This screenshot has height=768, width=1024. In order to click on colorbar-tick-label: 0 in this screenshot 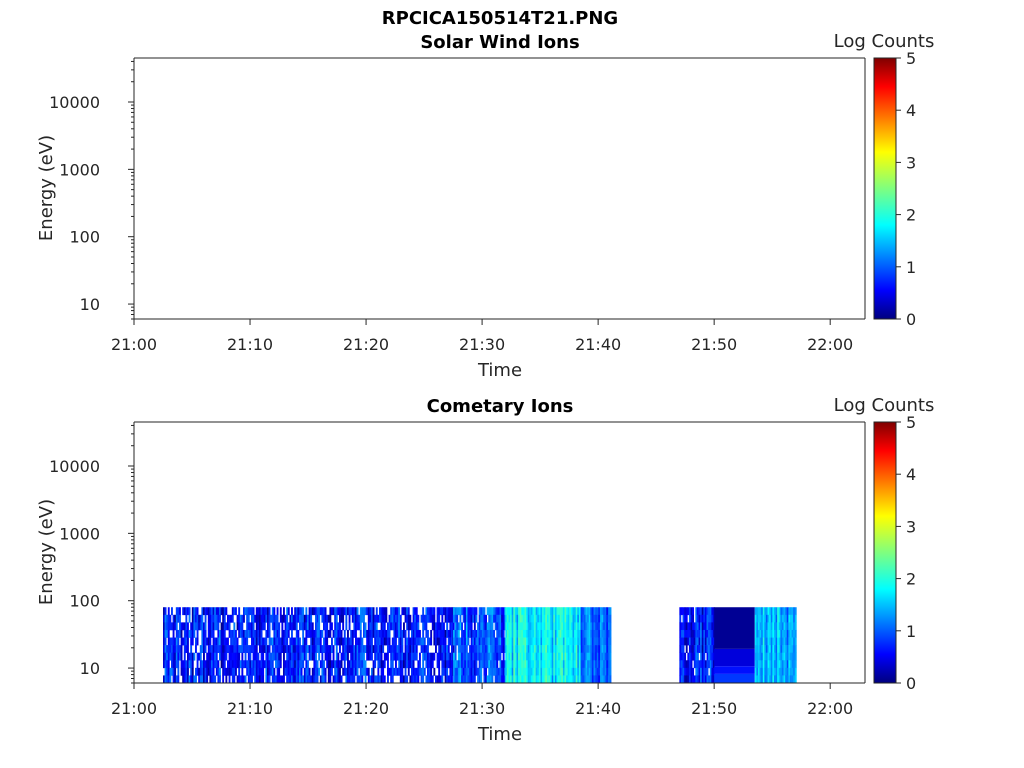, I will do `click(911, 683)`.